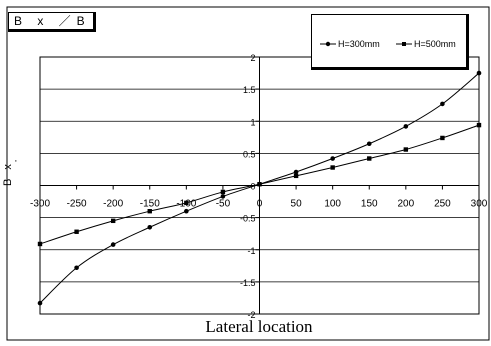 The image size is (491, 346). Describe the element at coordinates (248, 219) in the screenshot. I see `y-tick-label-5: -0.5` at that location.